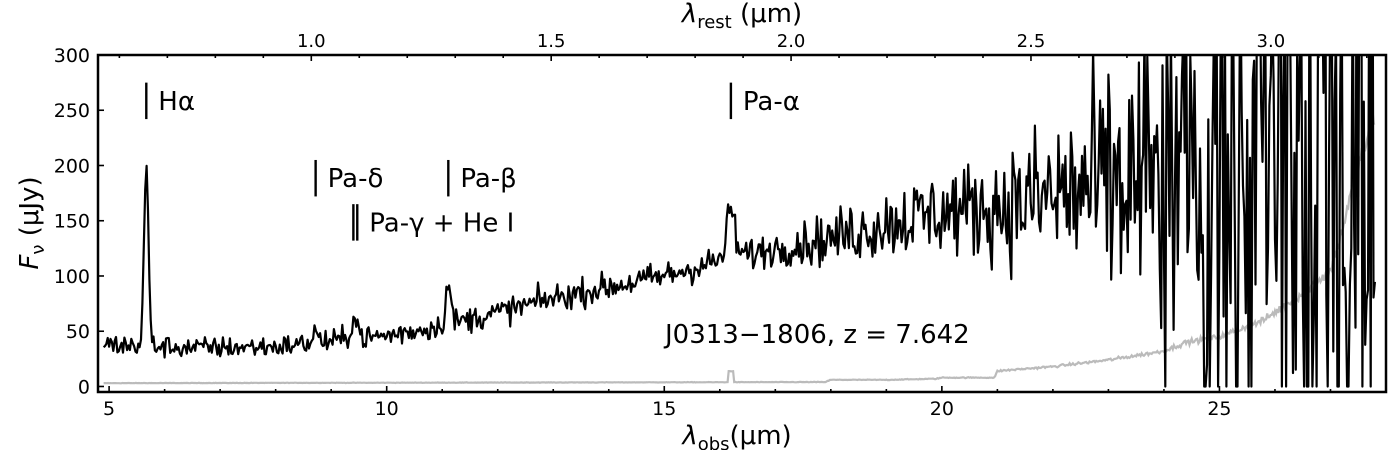 This screenshot has height=450, width=1400. What do you see at coordinates (72, 111) in the screenshot?
I see `y-tick-label: 250` at bounding box center [72, 111].